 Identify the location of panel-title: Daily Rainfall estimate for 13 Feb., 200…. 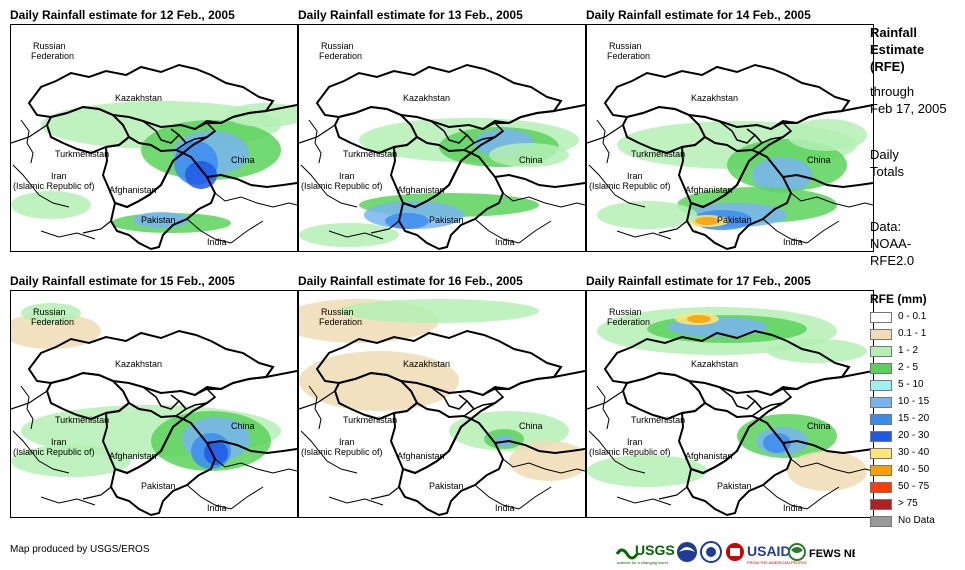
(410, 15).